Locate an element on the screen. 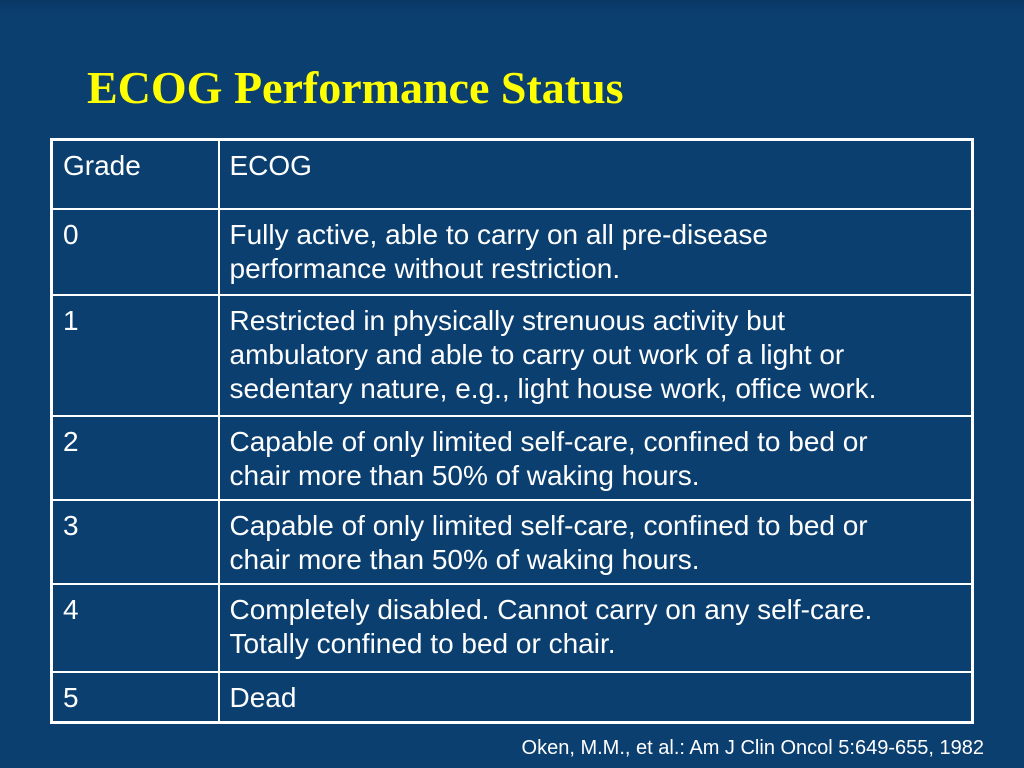 The height and width of the screenshot is (768, 1024). table-row: 5 Dead is located at coordinates (512, 696).